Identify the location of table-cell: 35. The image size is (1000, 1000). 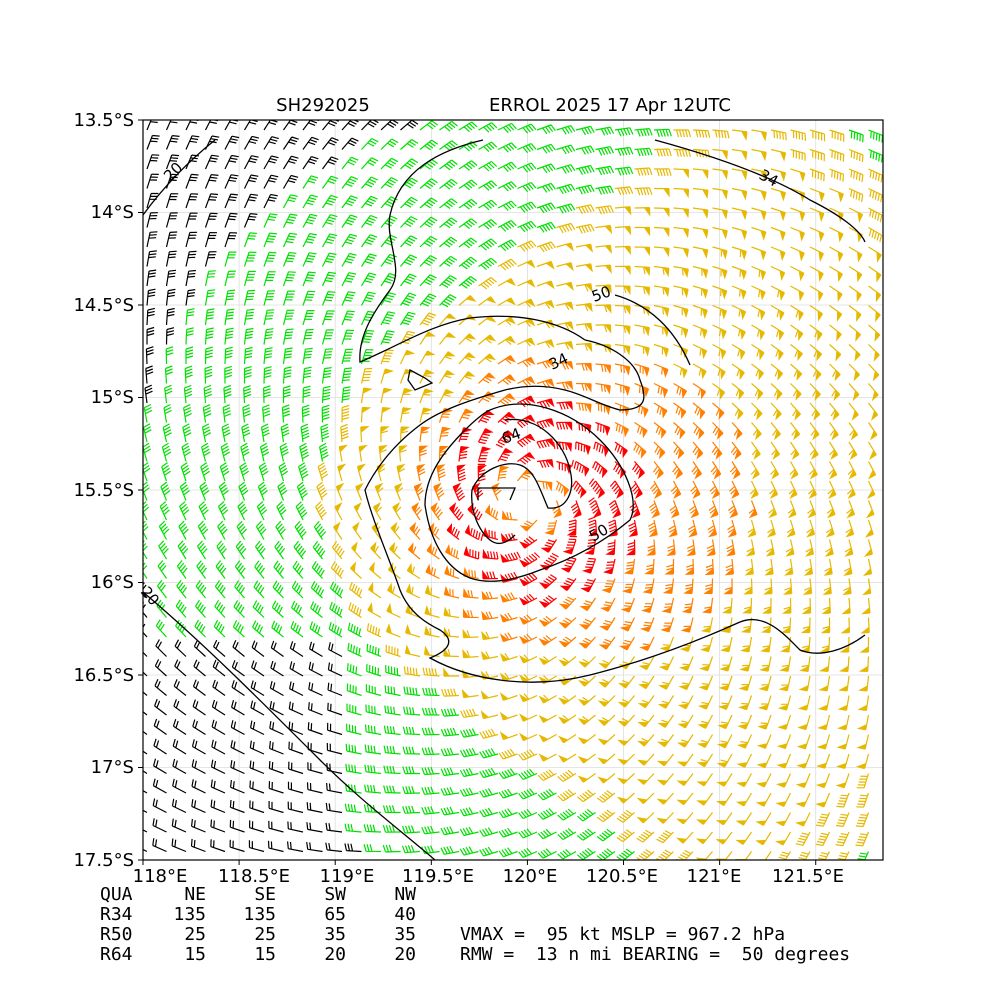
(405, 934).